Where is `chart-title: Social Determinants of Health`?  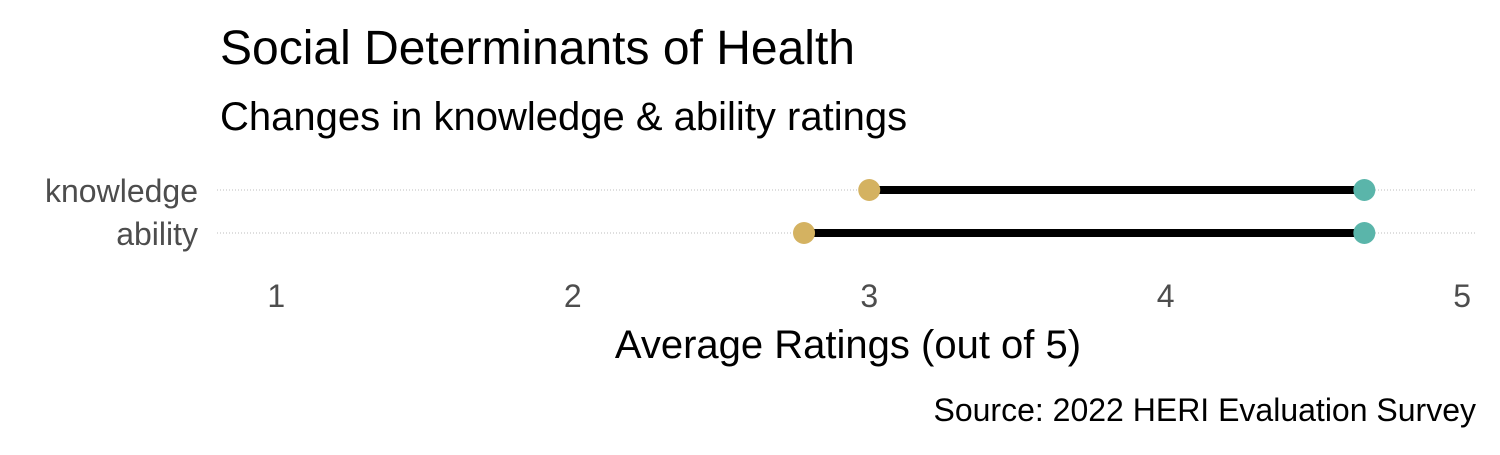
chart-title: Social Determinants of Health is located at coordinates (537, 48).